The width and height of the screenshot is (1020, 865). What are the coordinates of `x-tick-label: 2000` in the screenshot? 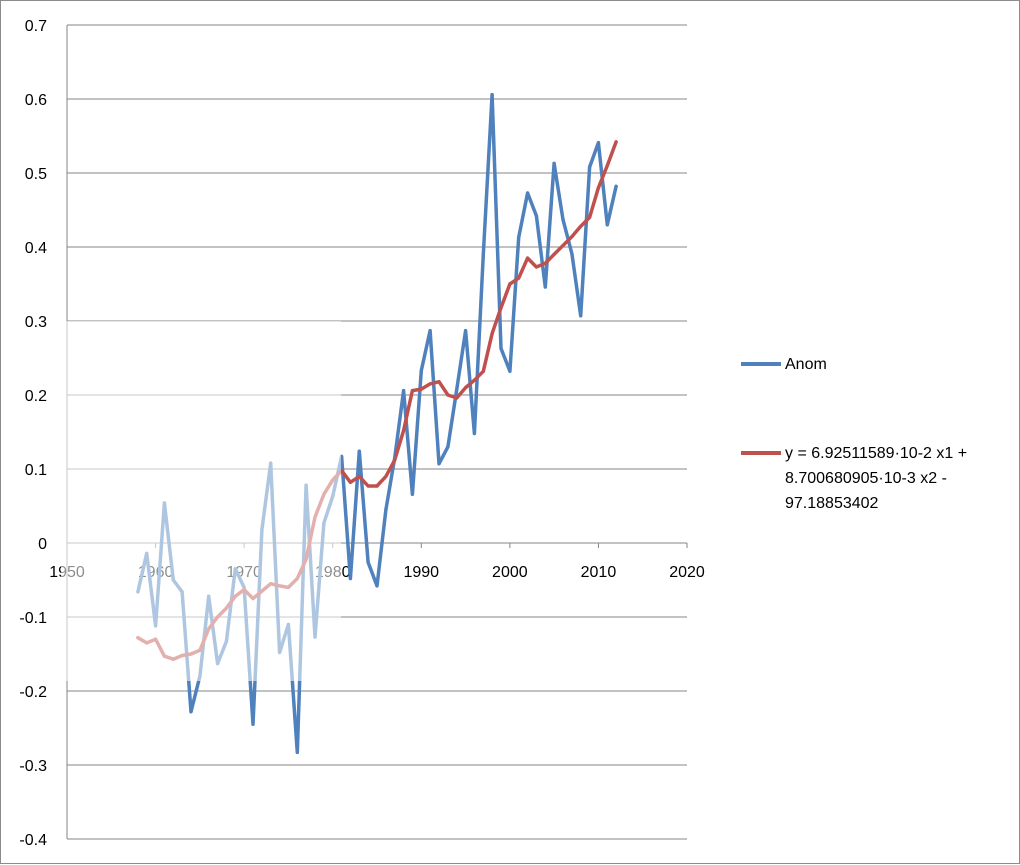 It's located at (510, 572).